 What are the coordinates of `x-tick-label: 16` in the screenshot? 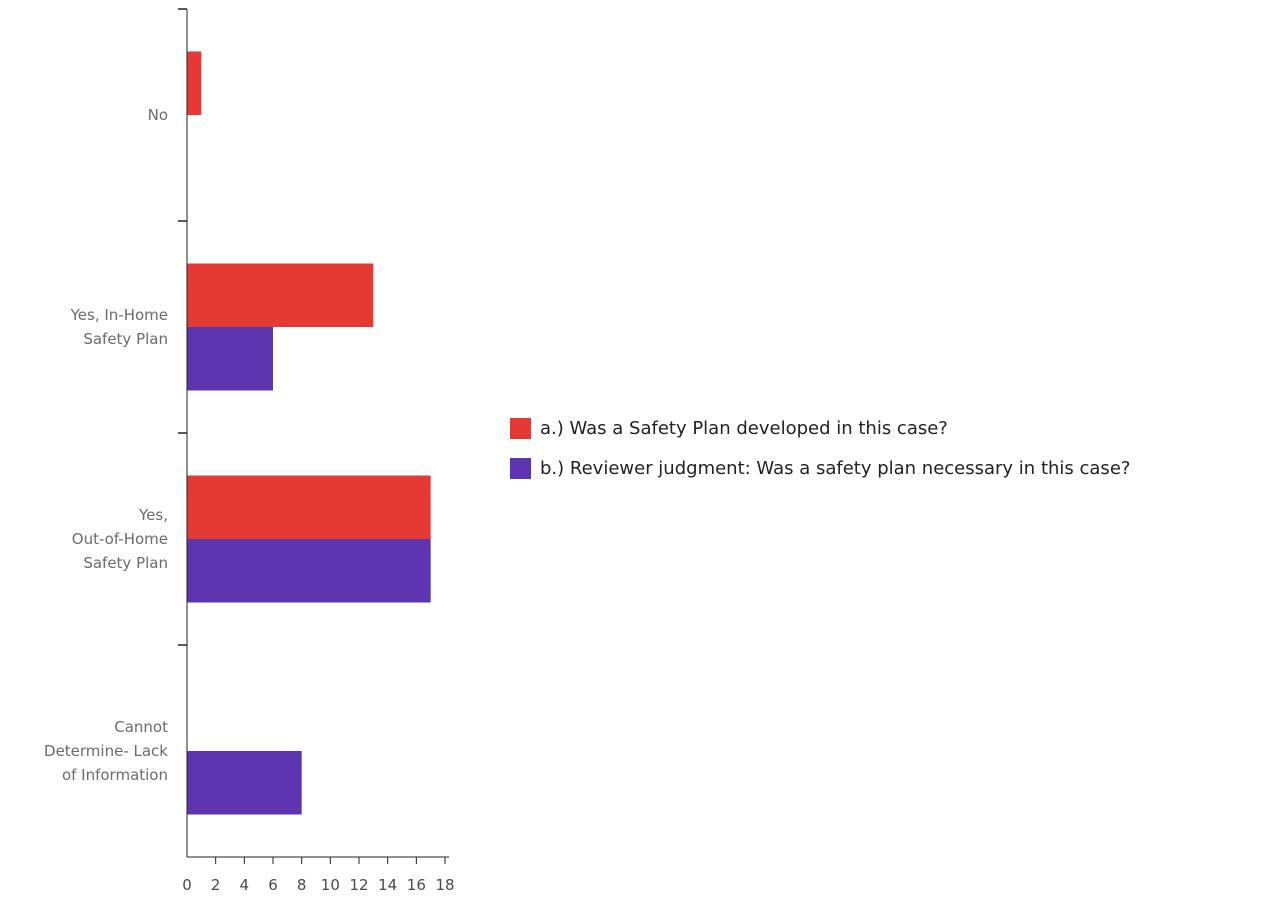 It's located at (416, 885).